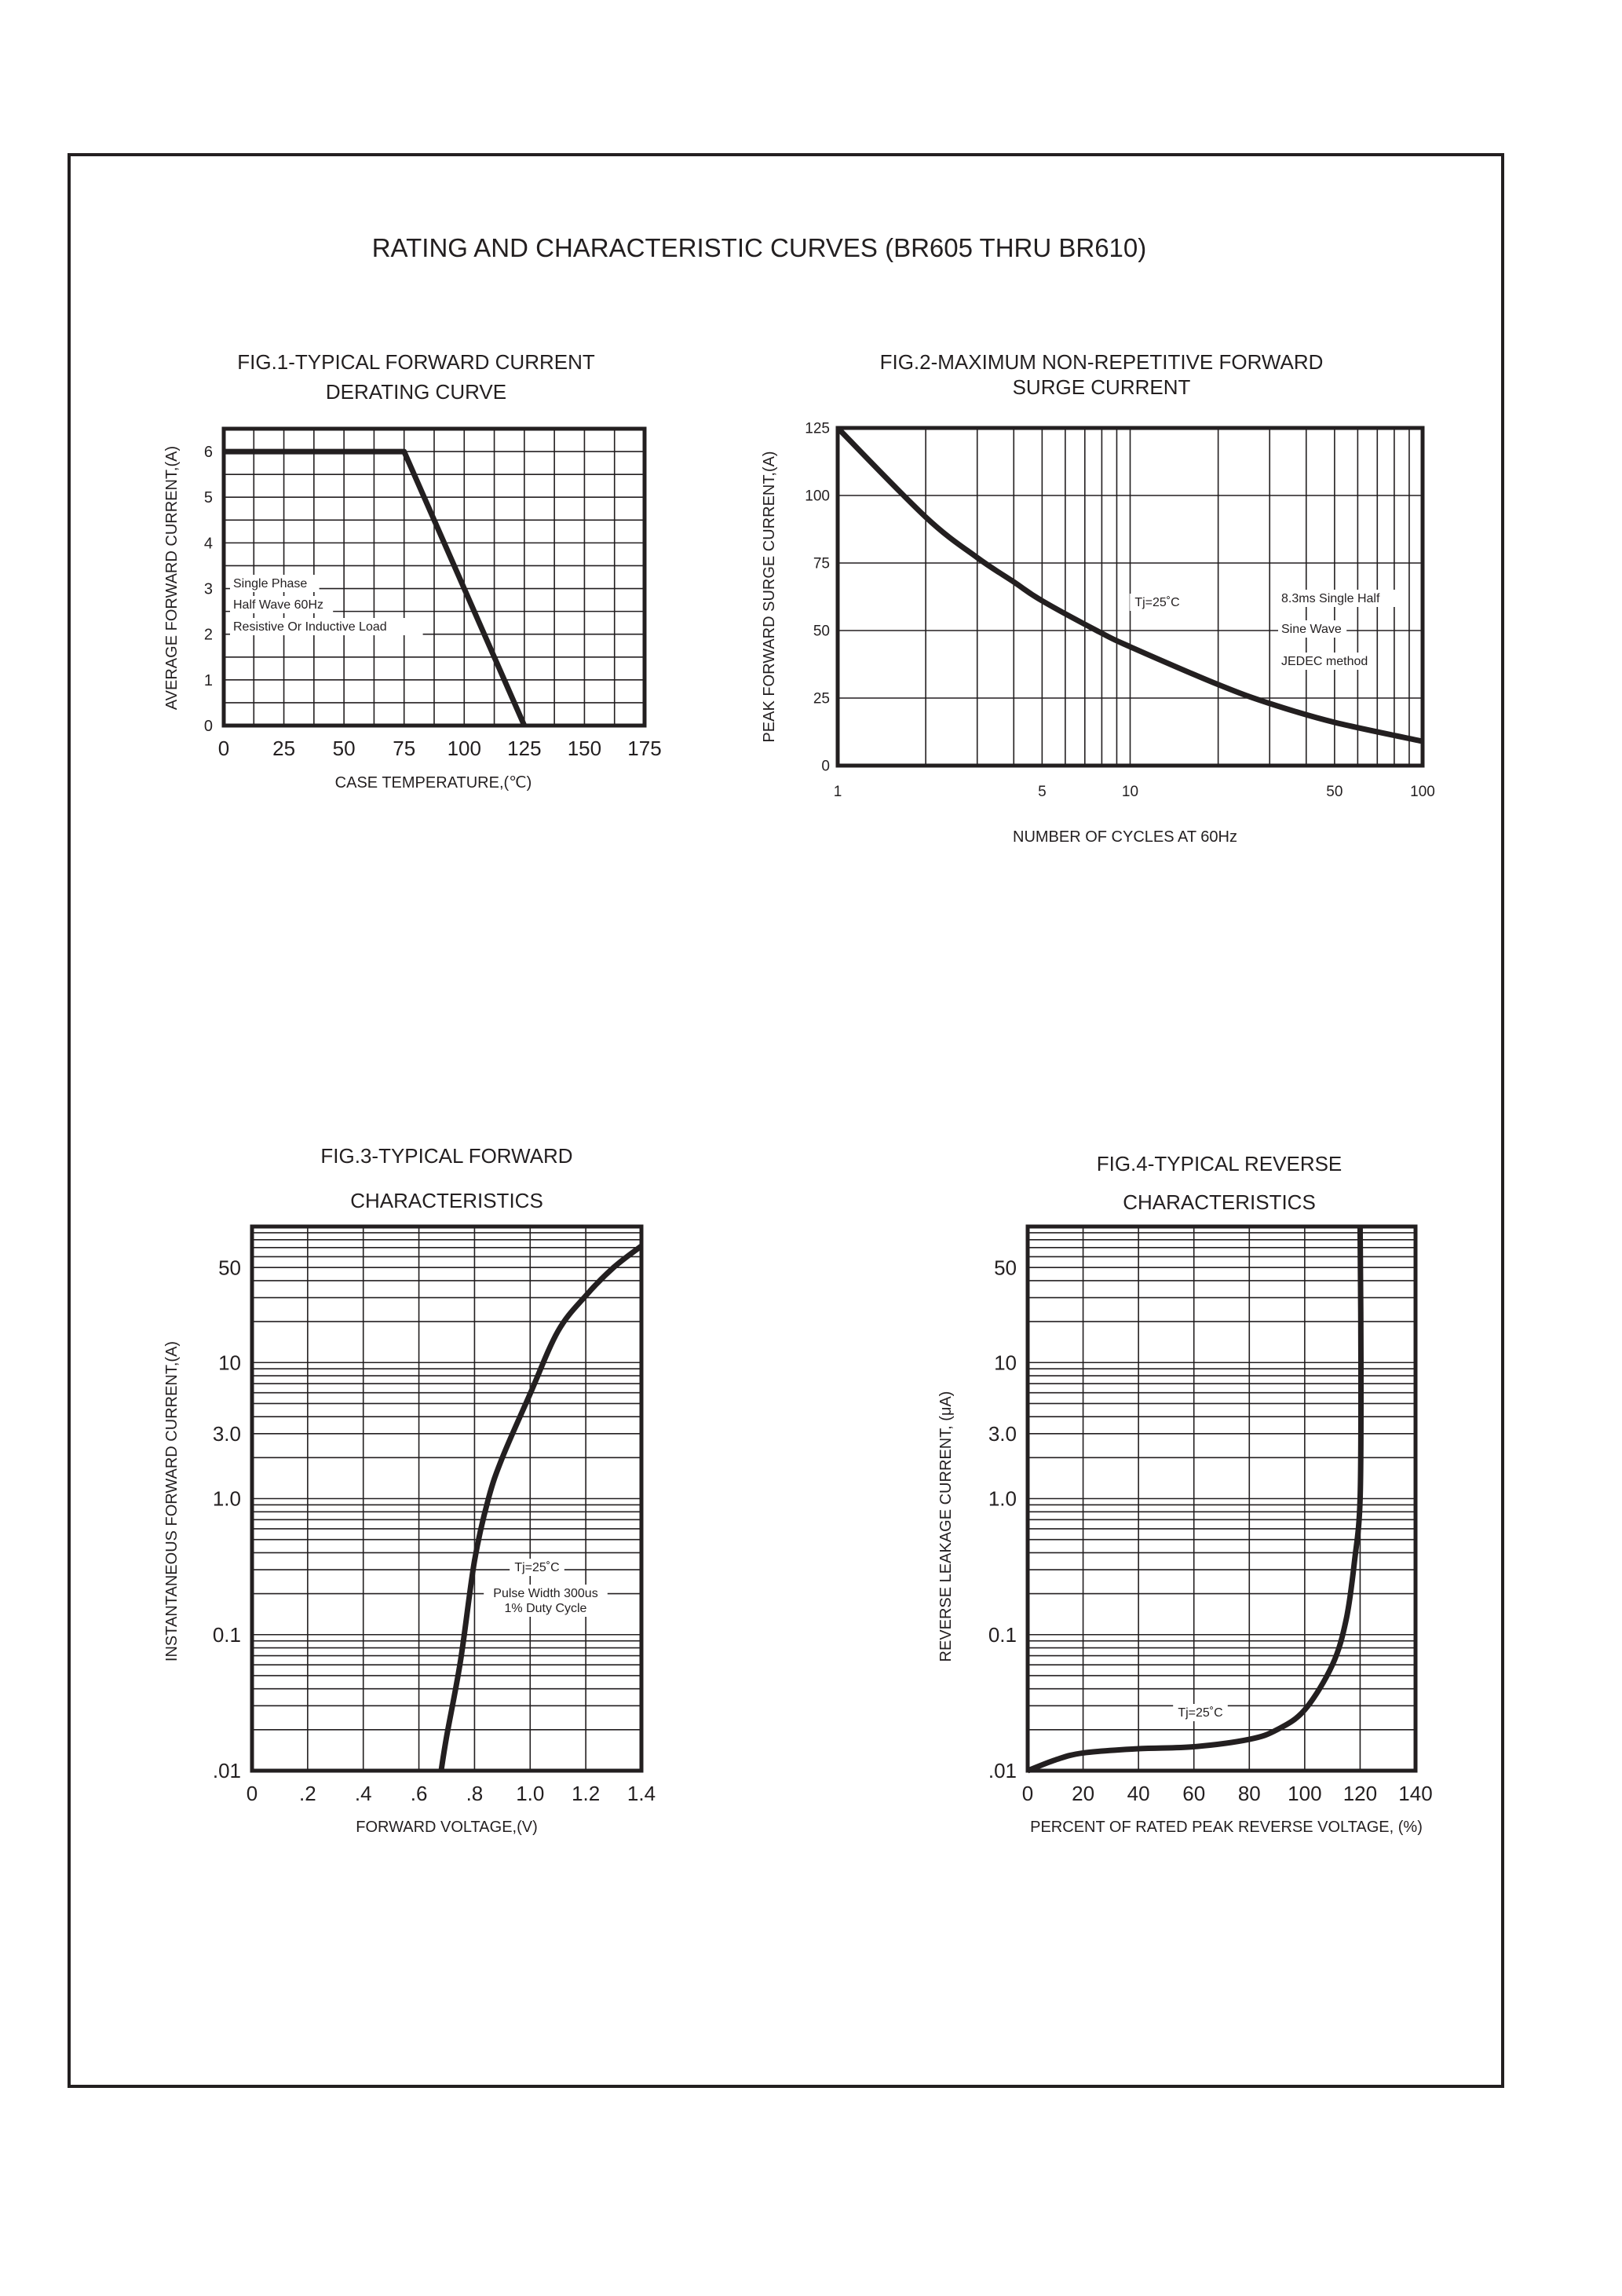  I want to click on x-tick-label: 1.2, so click(586, 1794).